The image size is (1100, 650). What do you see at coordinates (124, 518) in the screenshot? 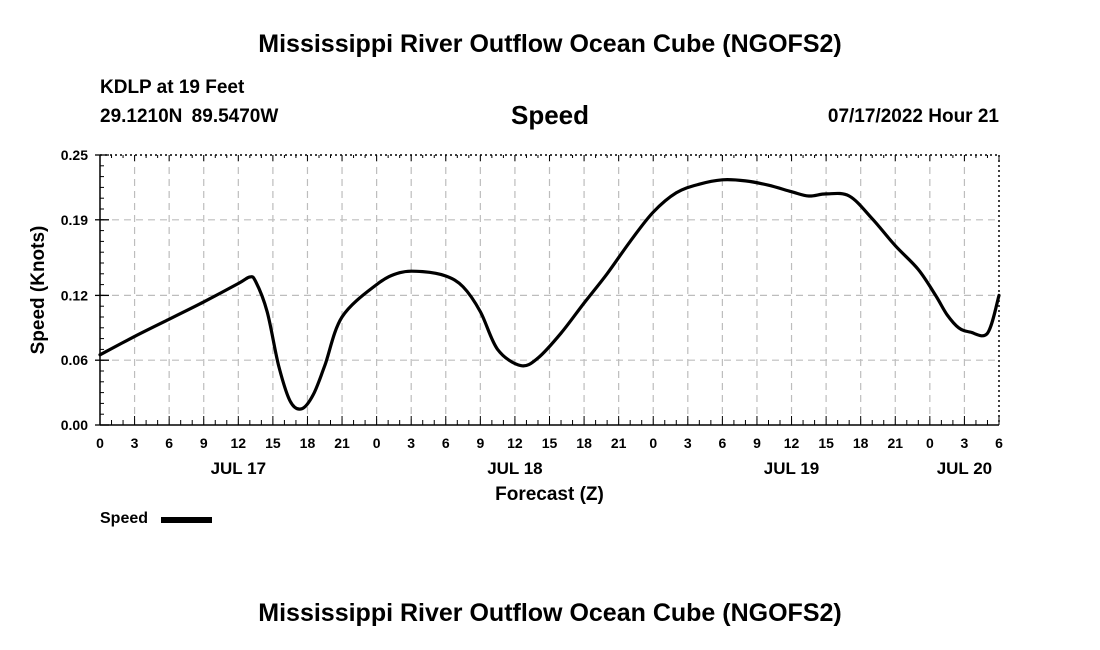
I see `legend-label: Speed` at bounding box center [124, 518].